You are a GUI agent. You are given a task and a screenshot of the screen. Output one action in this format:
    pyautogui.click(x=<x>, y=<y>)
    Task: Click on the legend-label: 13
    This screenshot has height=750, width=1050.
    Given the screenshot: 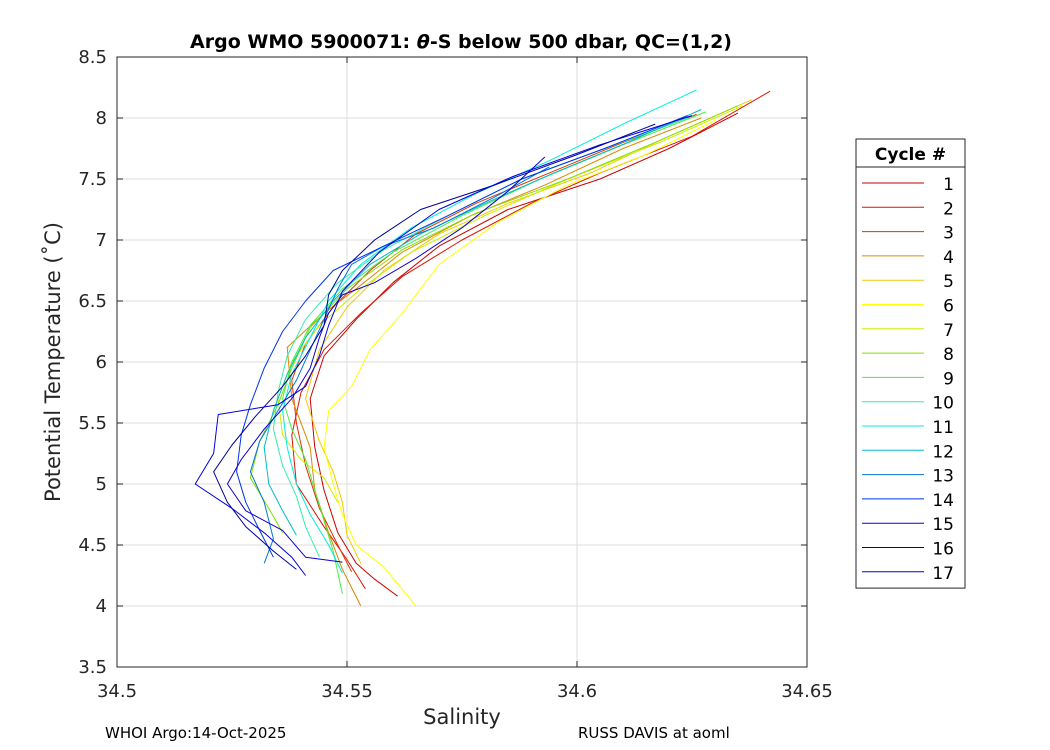 What is the action you would take?
    pyautogui.click(x=943, y=477)
    